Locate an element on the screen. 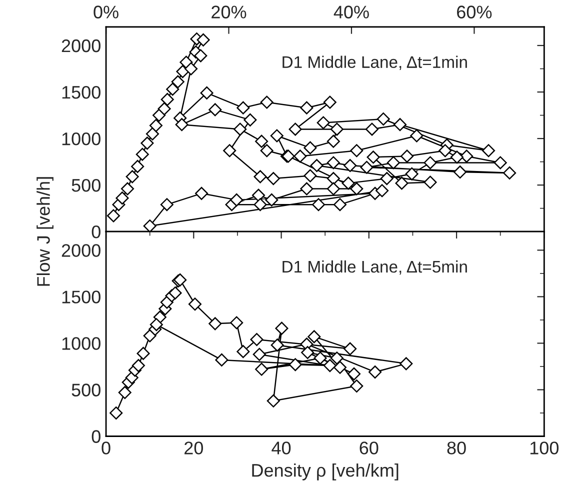  x-axis-title: Density ρ [veh/km] is located at coordinates (325, 471).